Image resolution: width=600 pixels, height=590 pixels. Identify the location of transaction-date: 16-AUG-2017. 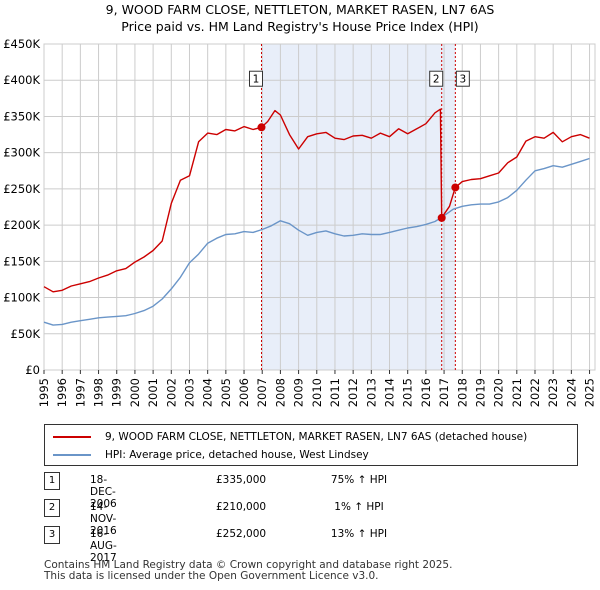
(103, 546).